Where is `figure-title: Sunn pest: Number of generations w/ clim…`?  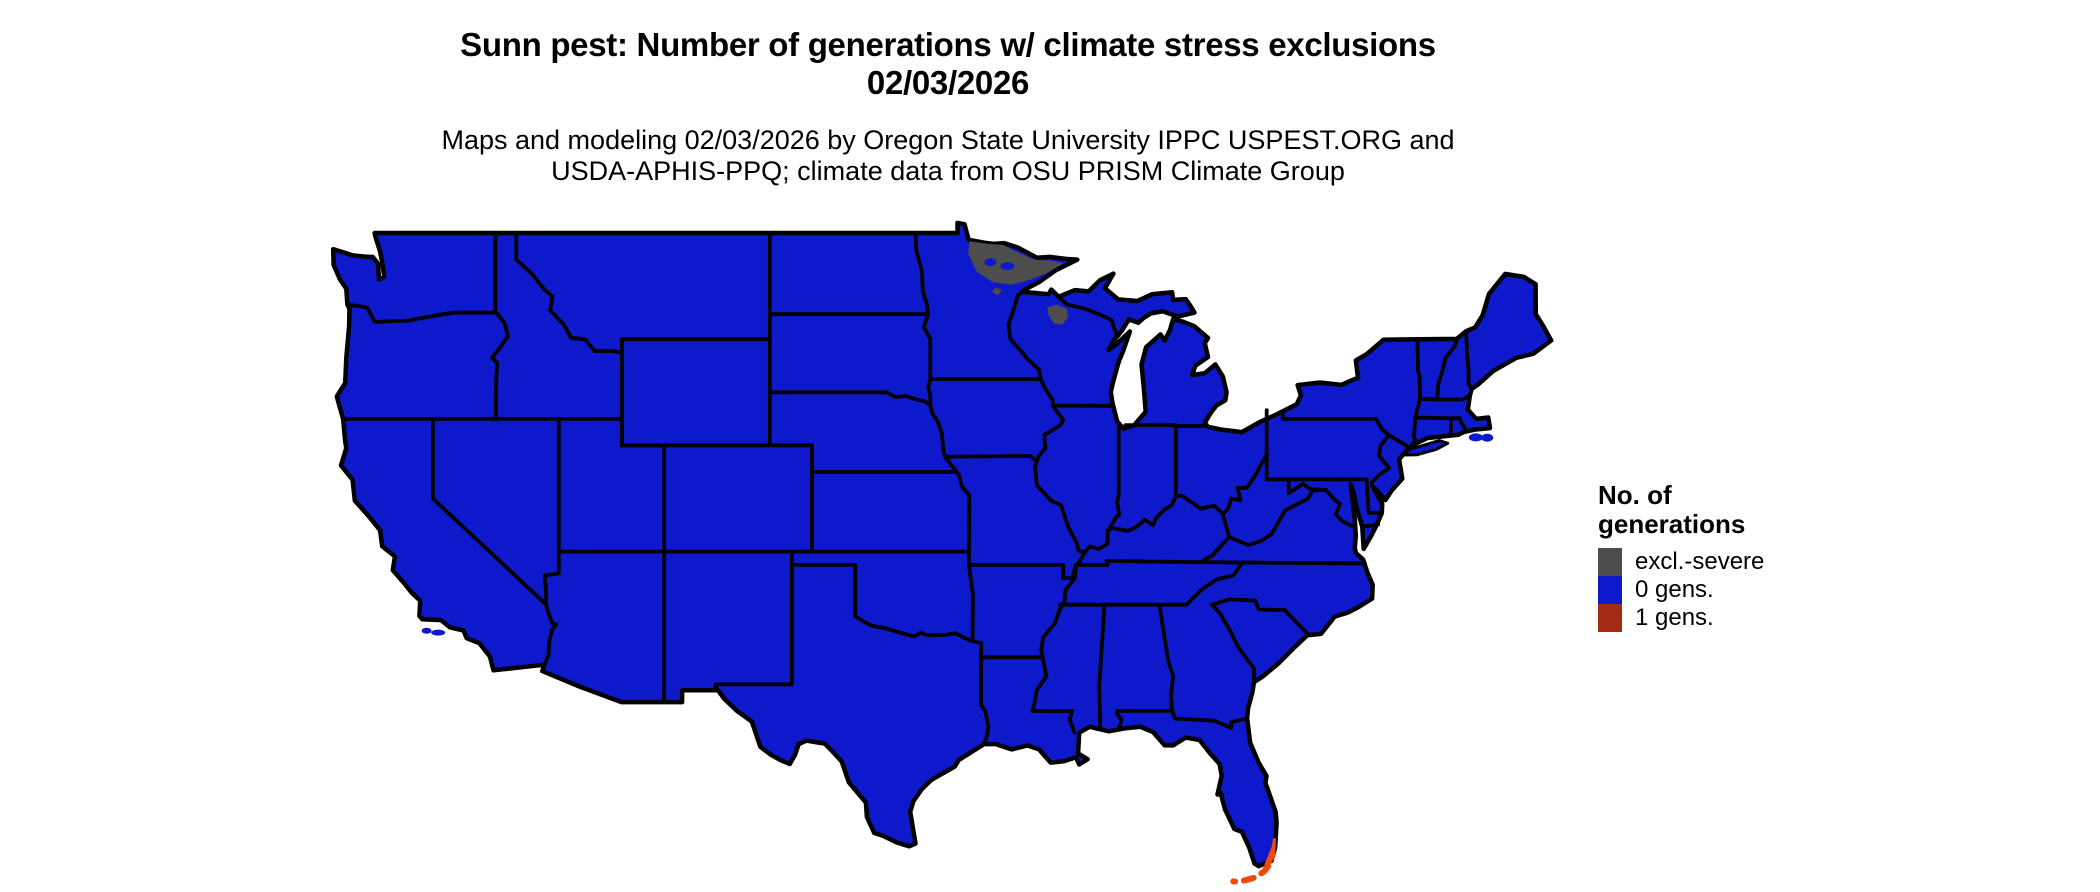
figure-title: Sunn pest: Number of generations w/ clim… is located at coordinates (948, 64).